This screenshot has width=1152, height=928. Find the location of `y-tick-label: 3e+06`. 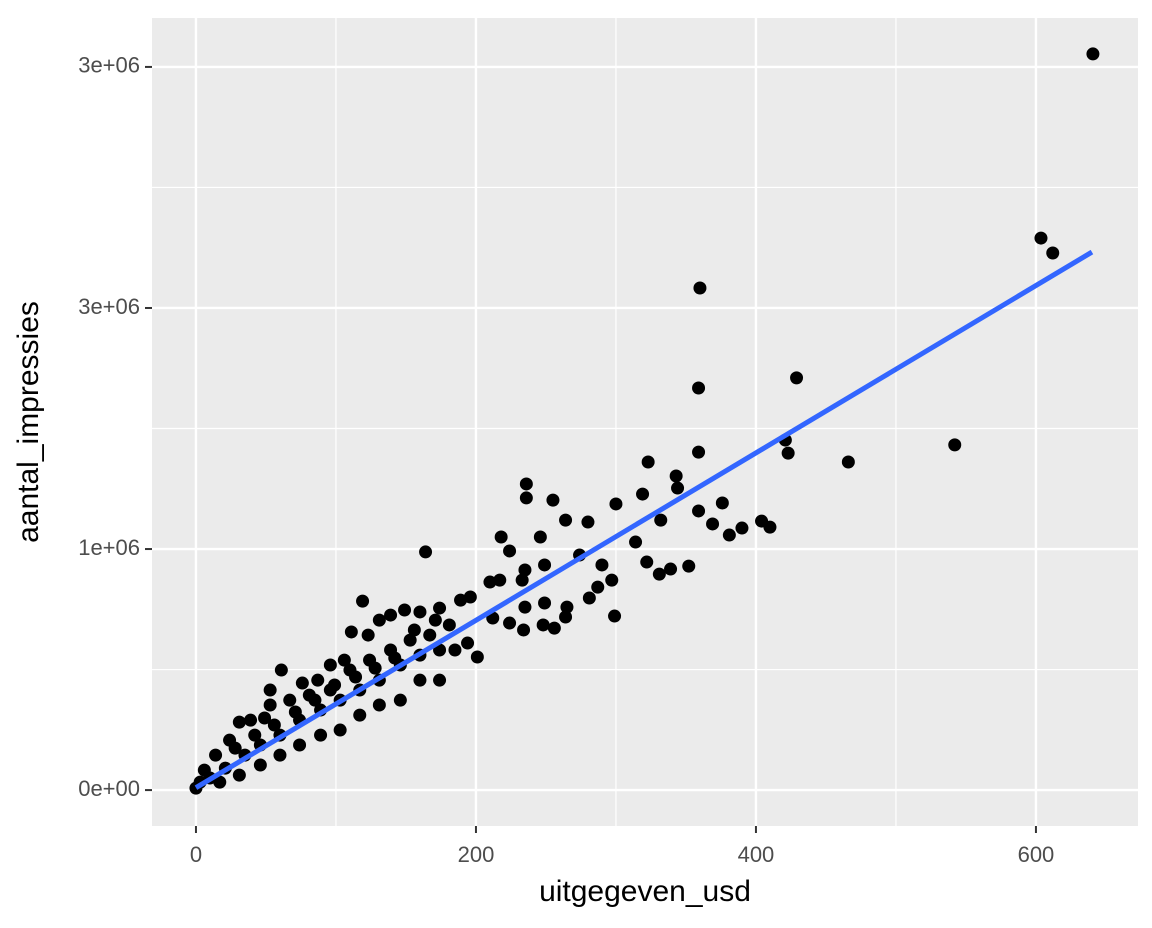

y-tick-label: 3e+06 is located at coordinates (109, 306).